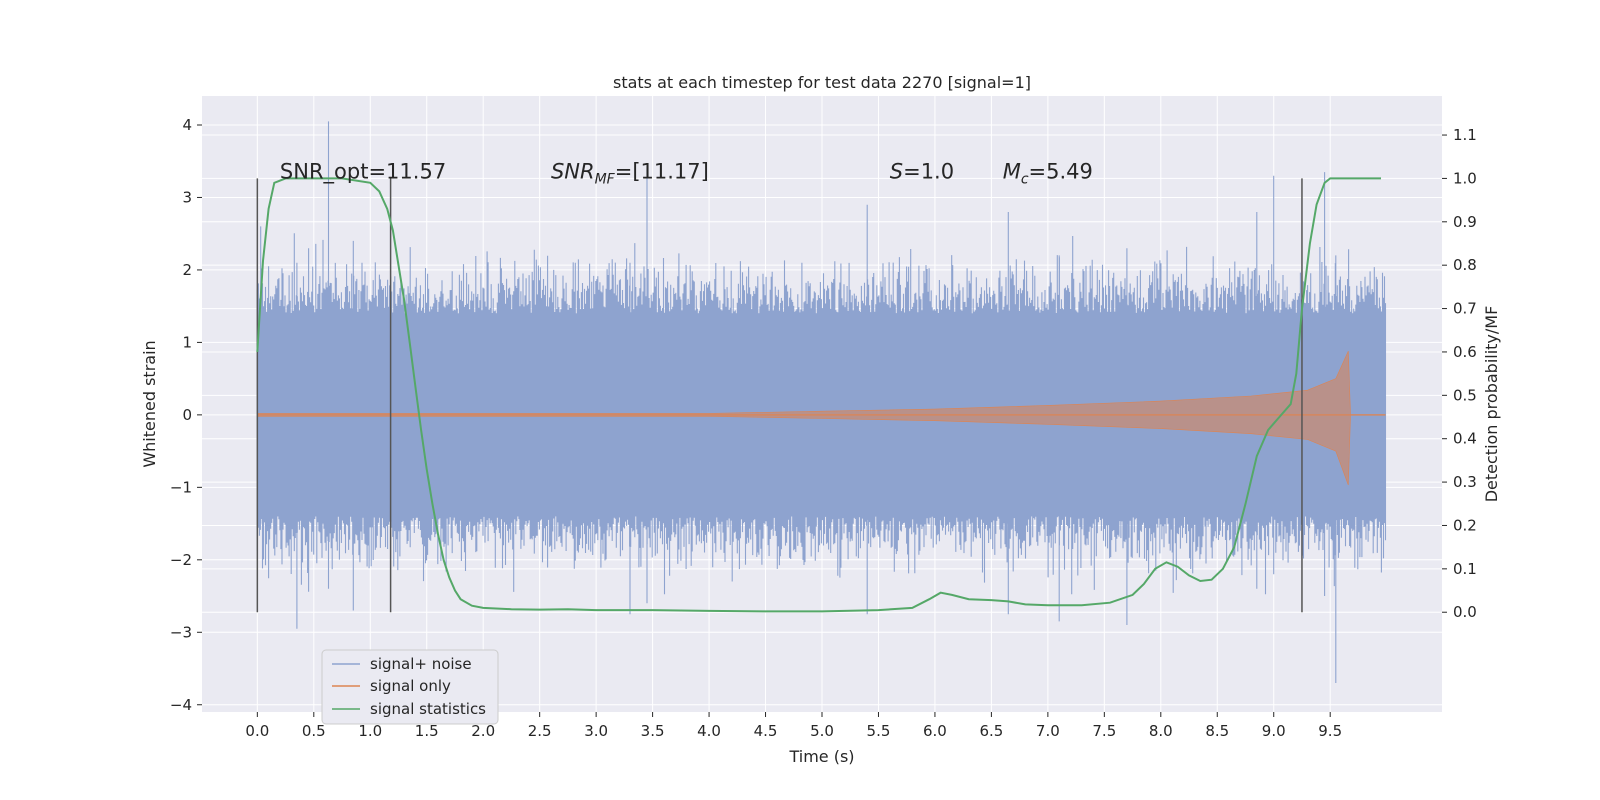  I want to click on x-tick-label: 5.0, so click(822, 731).